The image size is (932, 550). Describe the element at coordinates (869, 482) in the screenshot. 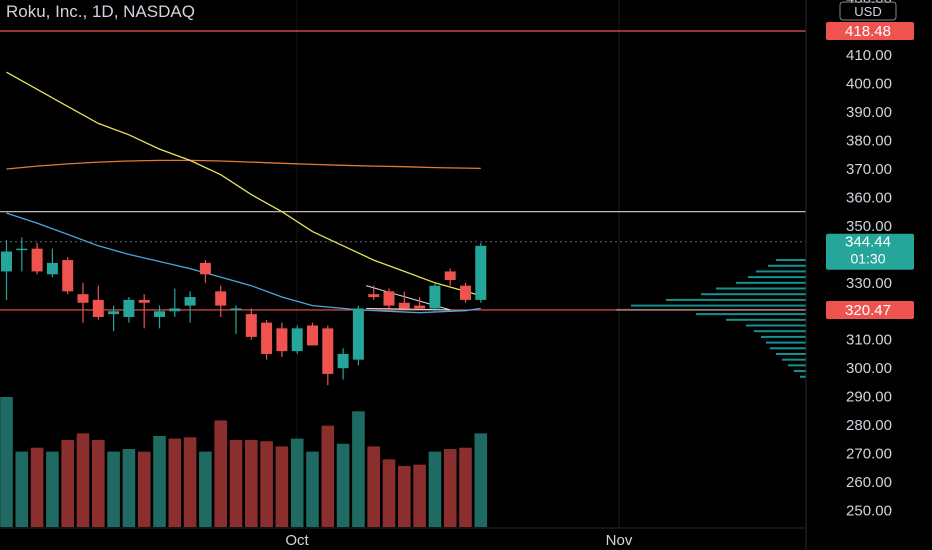

I see `y-tick-label: 260.00` at that location.